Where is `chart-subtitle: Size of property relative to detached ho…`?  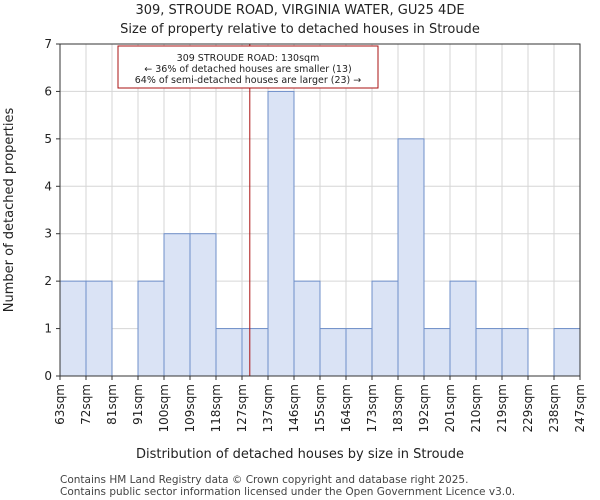
chart-subtitle: Size of property relative to detached ho… is located at coordinates (300, 29).